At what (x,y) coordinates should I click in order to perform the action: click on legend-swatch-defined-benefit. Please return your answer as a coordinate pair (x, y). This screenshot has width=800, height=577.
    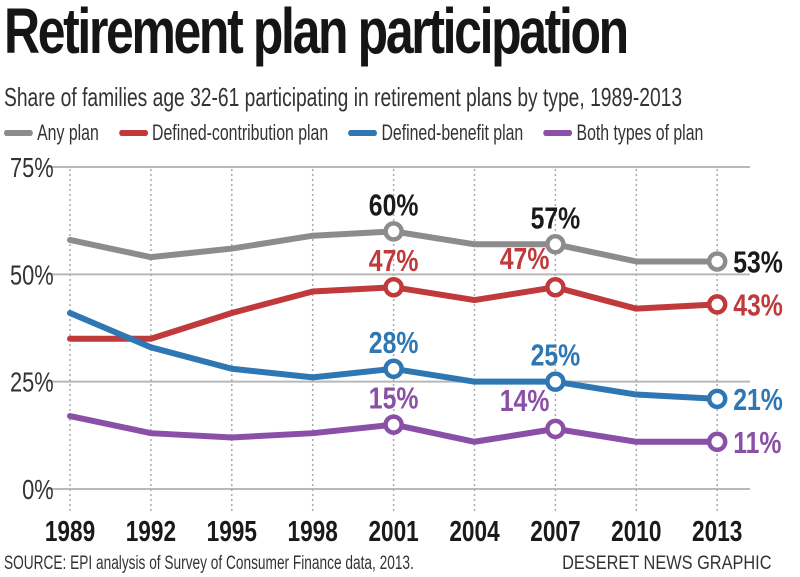
    Looking at the image, I should click on (363, 133).